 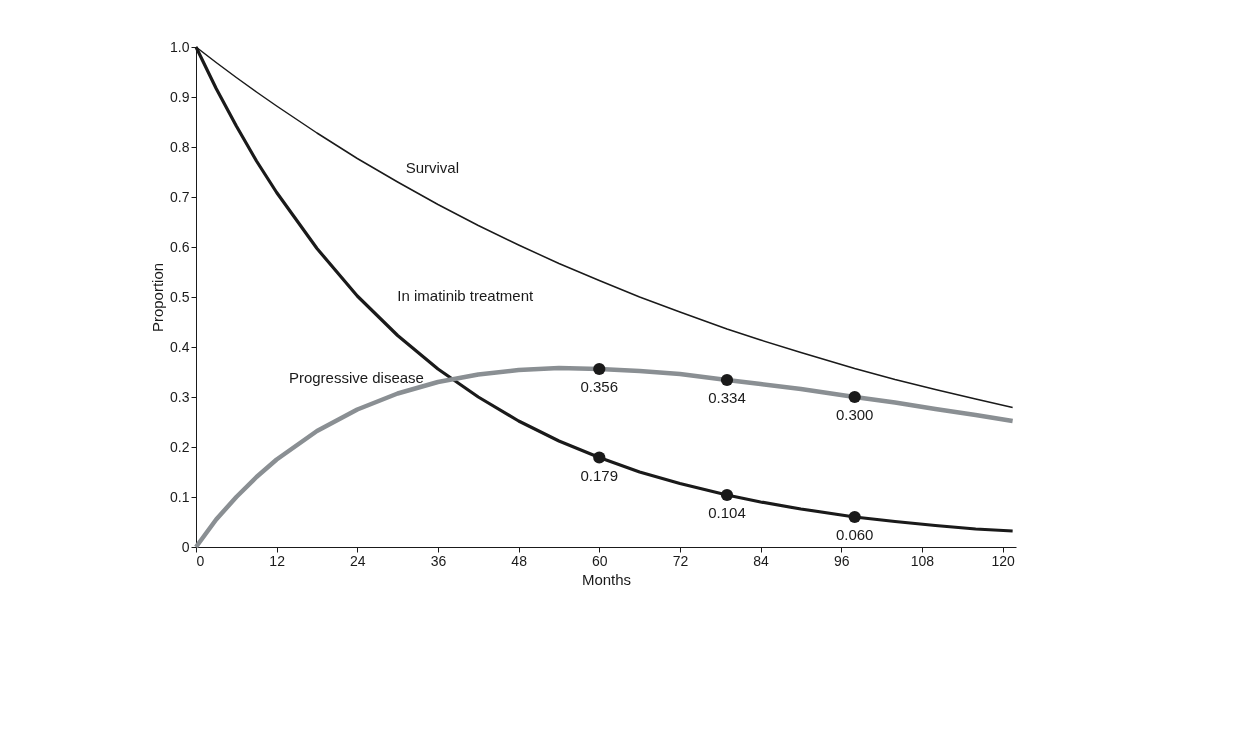 What do you see at coordinates (200, 560) in the screenshot?
I see `x-tick-label: 0` at bounding box center [200, 560].